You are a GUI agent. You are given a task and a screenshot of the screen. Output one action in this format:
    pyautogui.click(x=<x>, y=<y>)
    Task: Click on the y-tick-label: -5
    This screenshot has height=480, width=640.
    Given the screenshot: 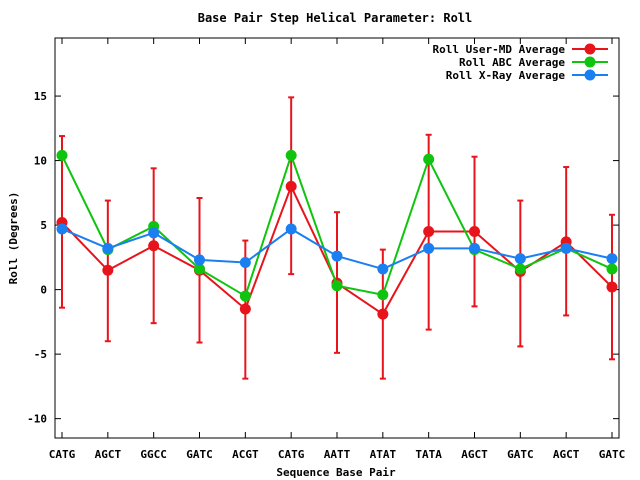 What is the action you would take?
    pyautogui.click(x=40, y=354)
    